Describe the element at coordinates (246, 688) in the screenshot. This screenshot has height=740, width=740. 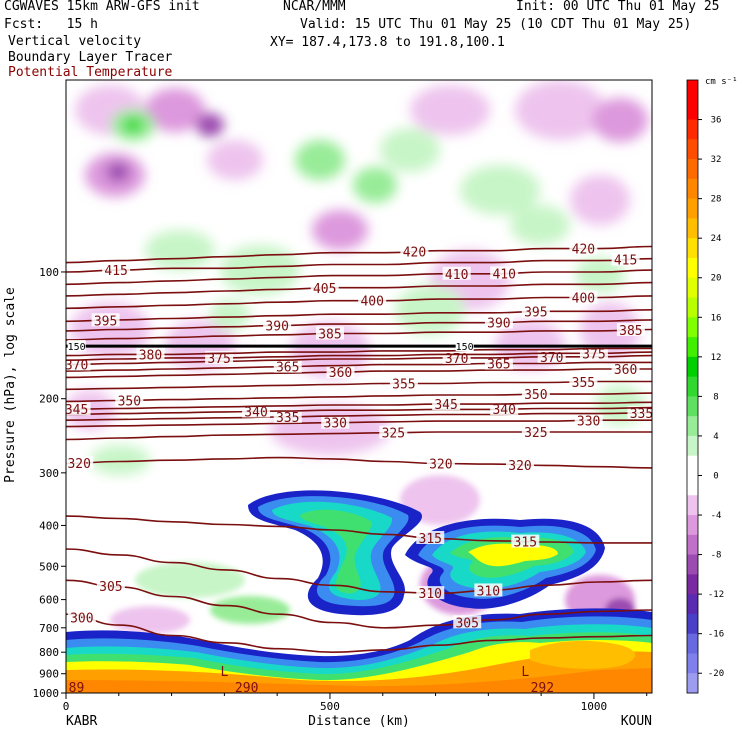
I see `surface-theta-label: 290` at that location.